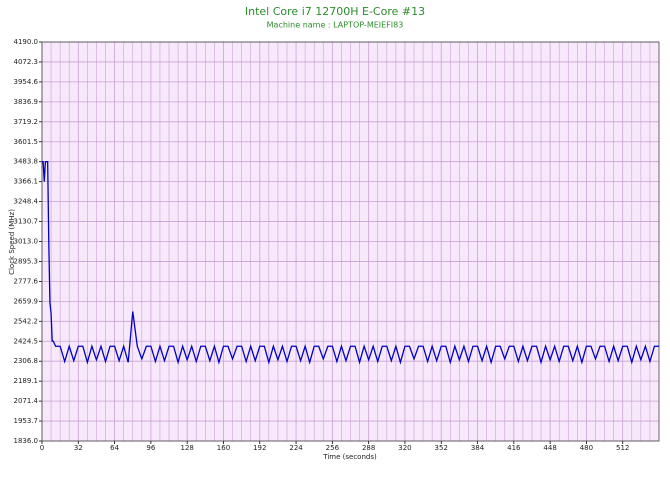  Describe the element at coordinates (26, 401) in the screenshot. I see `y-tick-label: 2071.4` at that location.